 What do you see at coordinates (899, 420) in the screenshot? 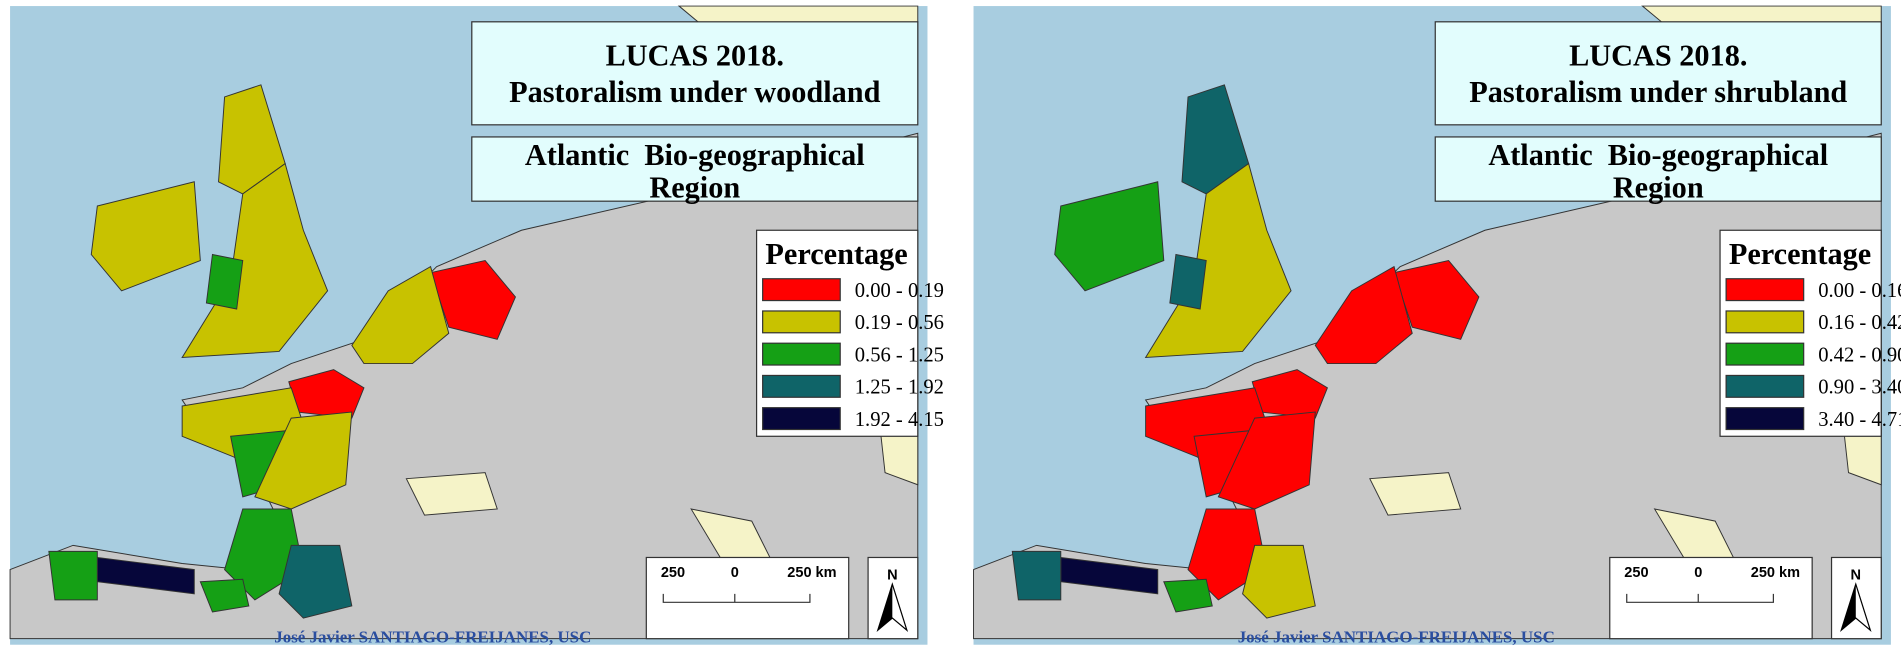
I see `legend-label: 1.92 - 4.15` at bounding box center [899, 420].